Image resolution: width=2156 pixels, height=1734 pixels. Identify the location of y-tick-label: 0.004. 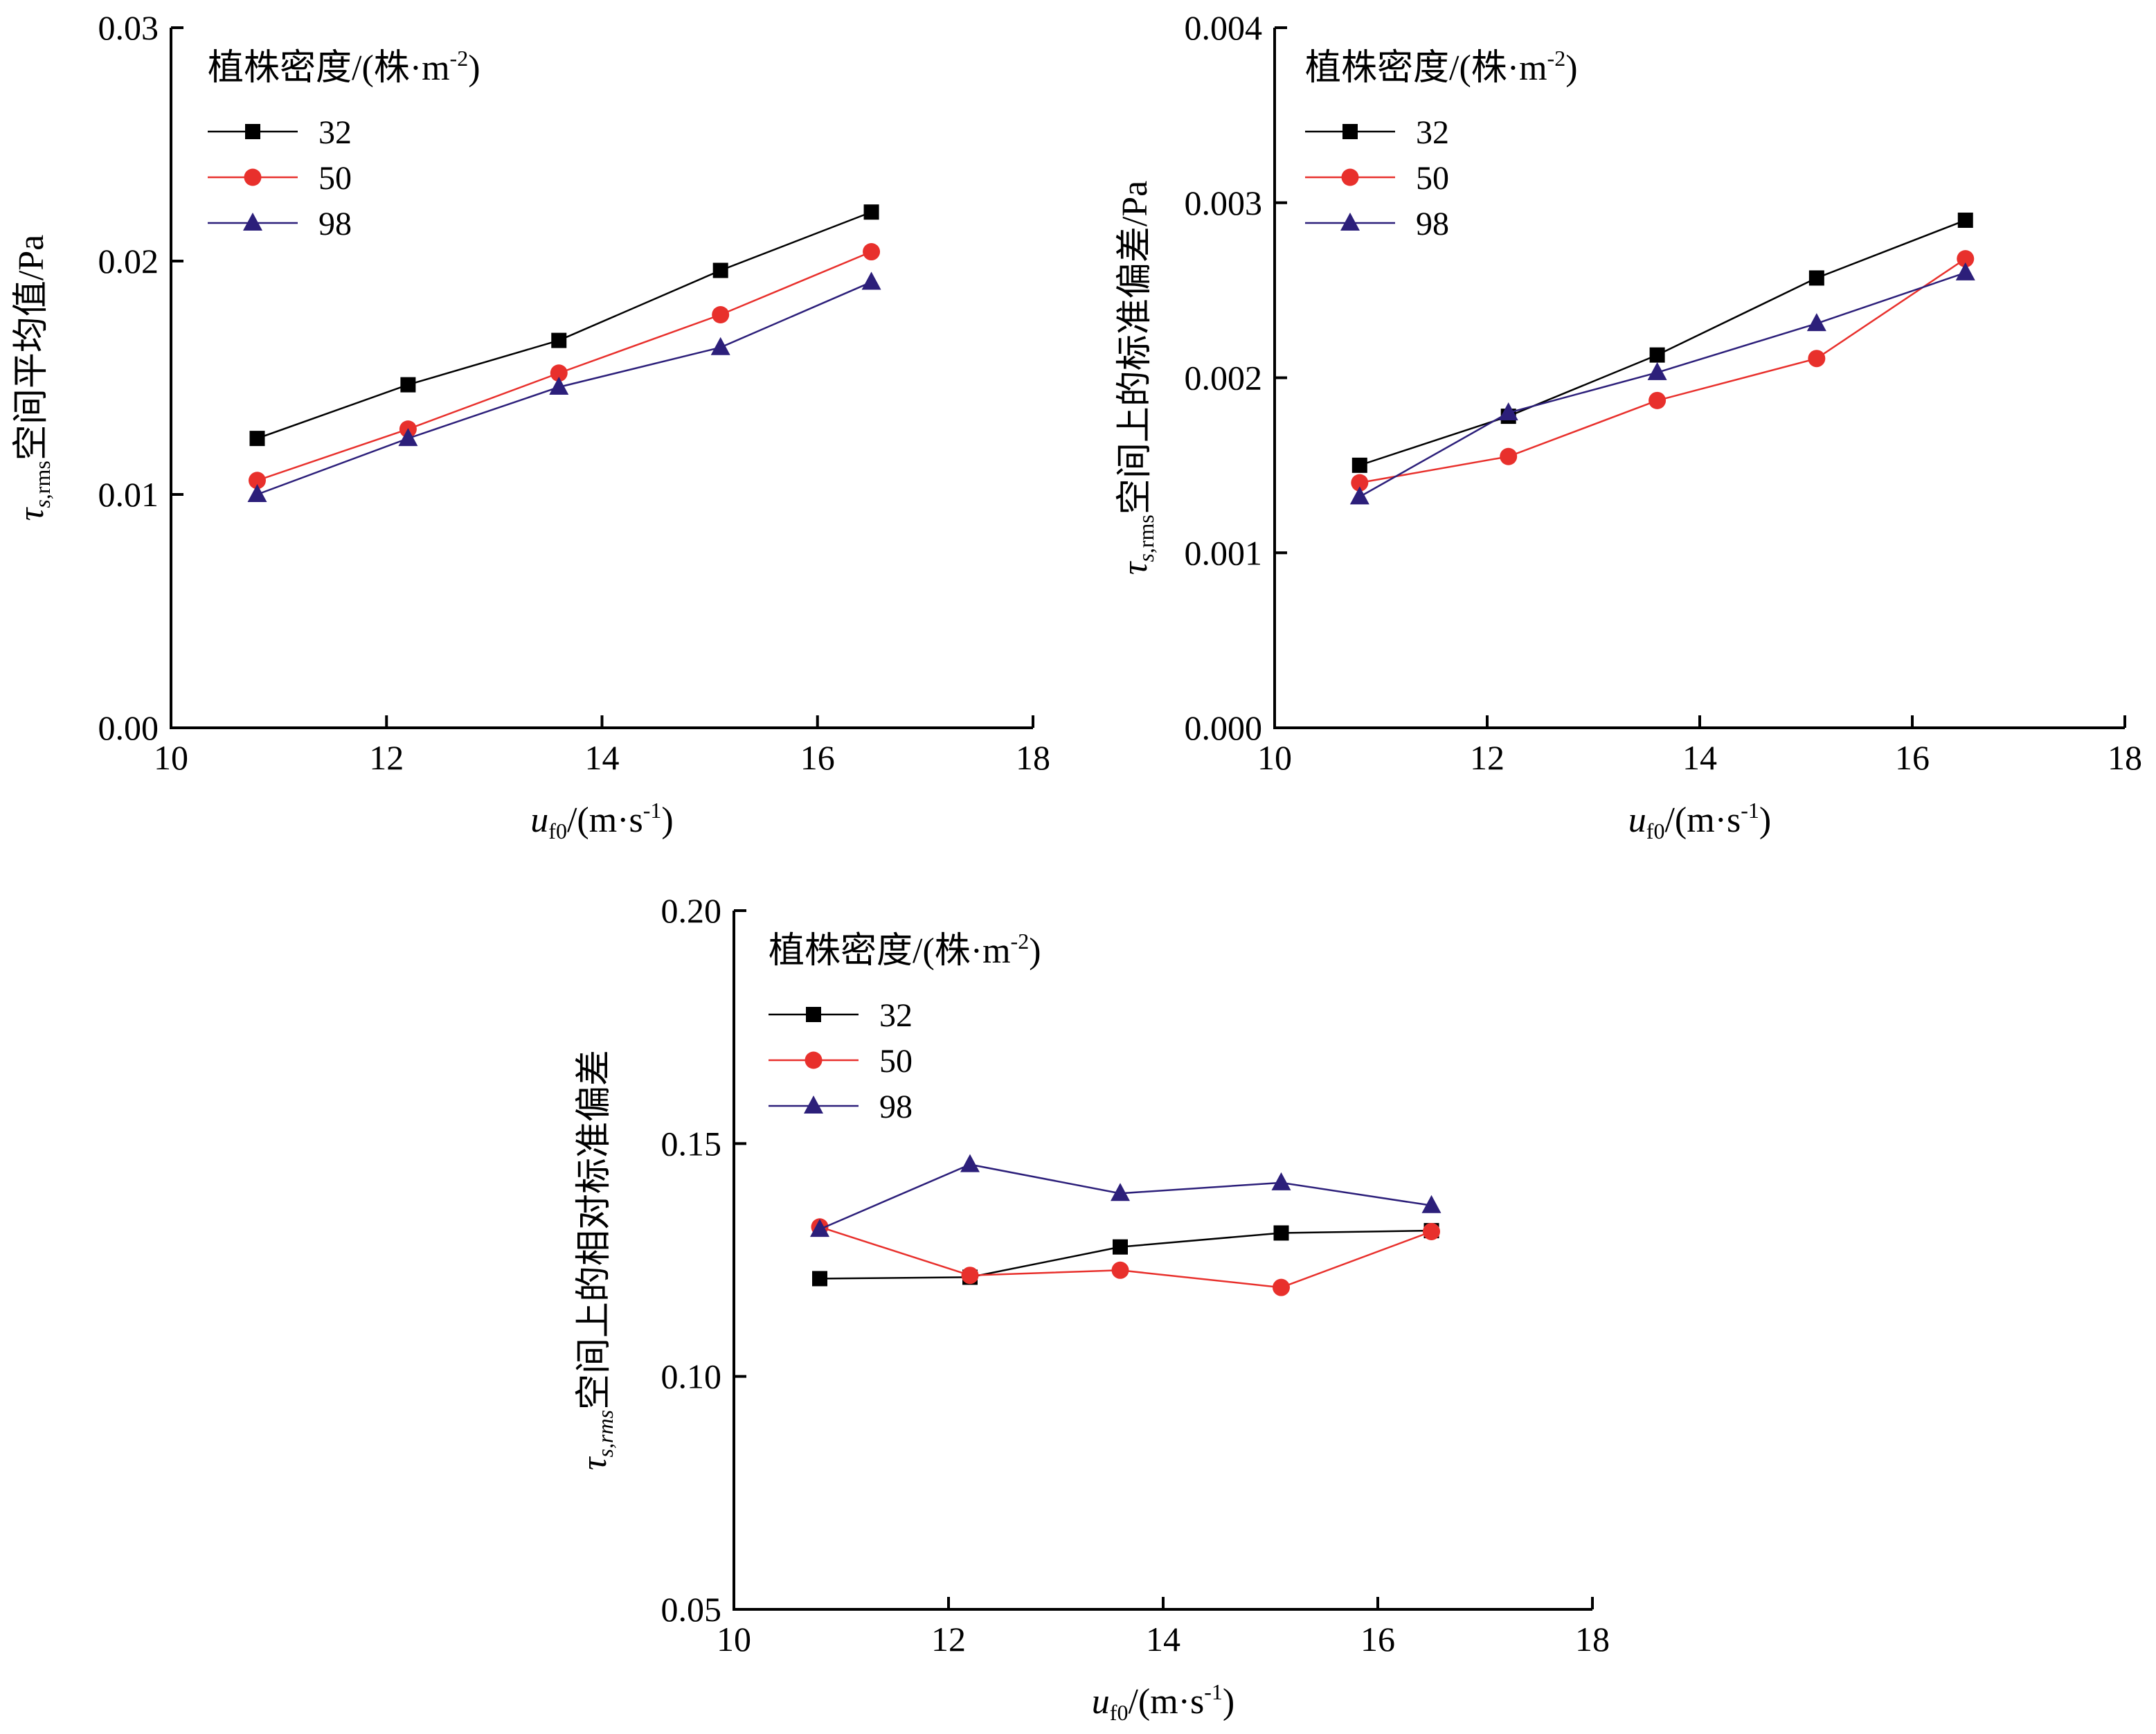
(1224, 28).